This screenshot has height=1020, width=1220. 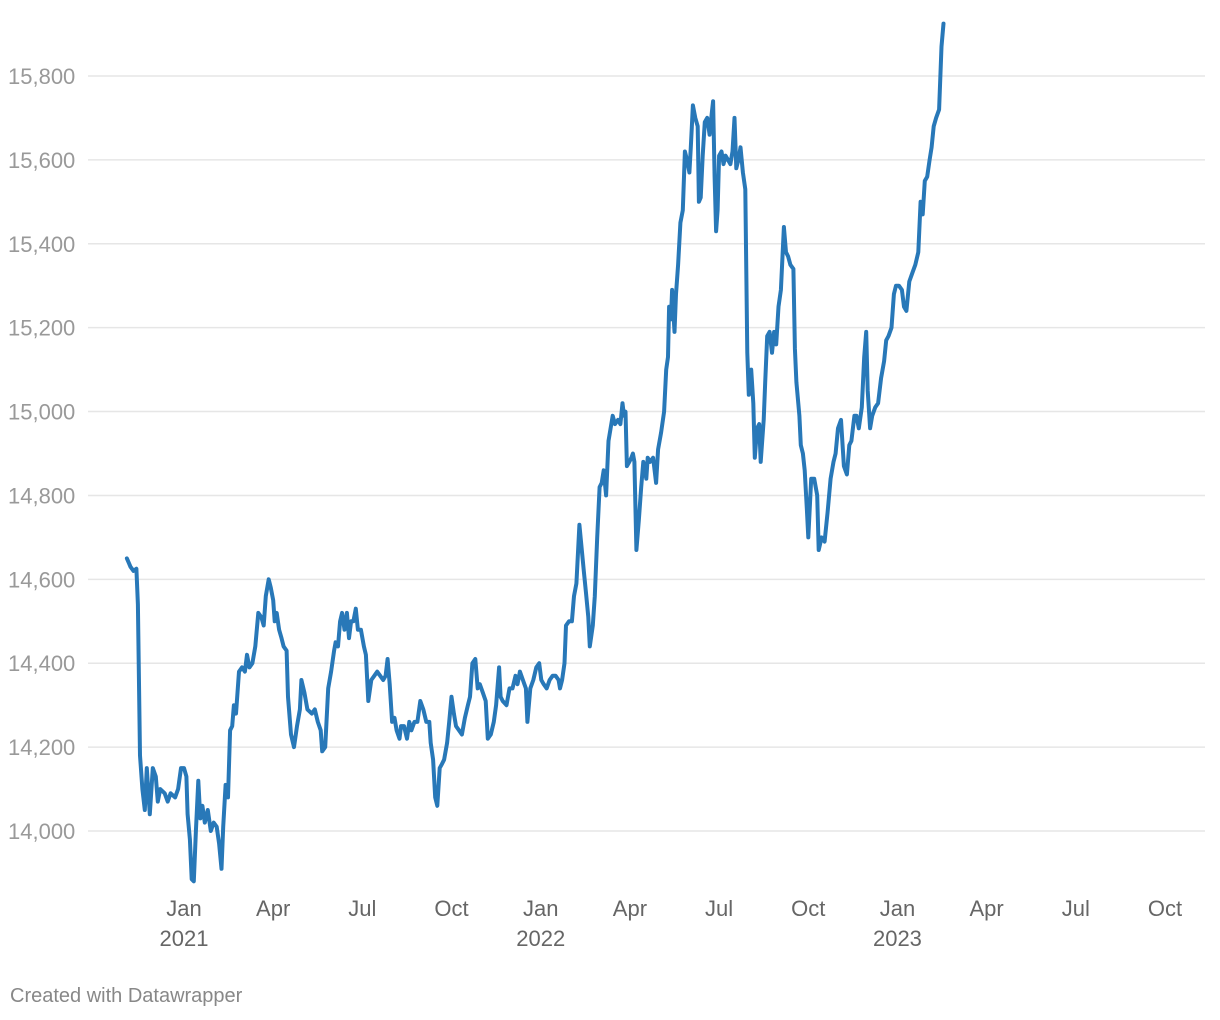 What do you see at coordinates (897, 938) in the screenshot?
I see `x-tick-year-label: 2023` at bounding box center [897, 938].